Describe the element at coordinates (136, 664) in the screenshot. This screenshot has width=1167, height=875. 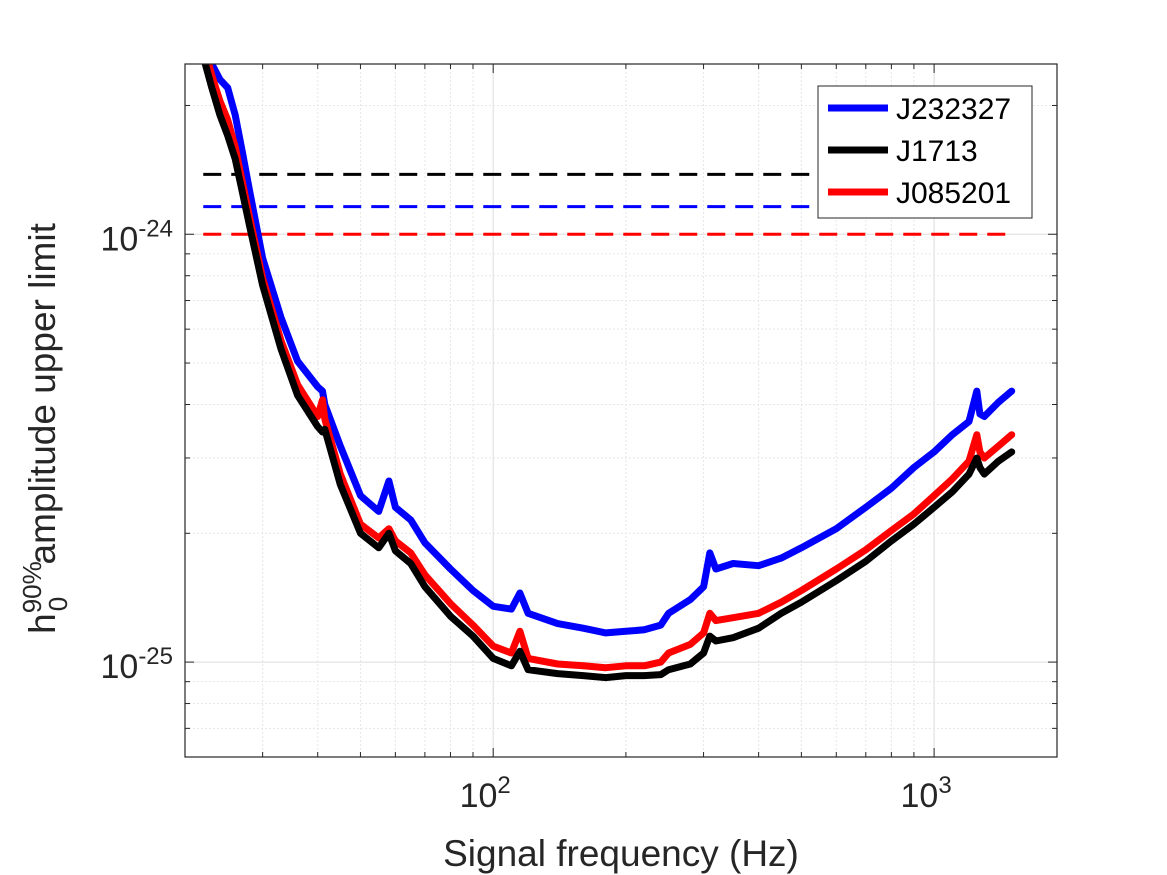
I see `y-tick-label: 10-25` at that location.